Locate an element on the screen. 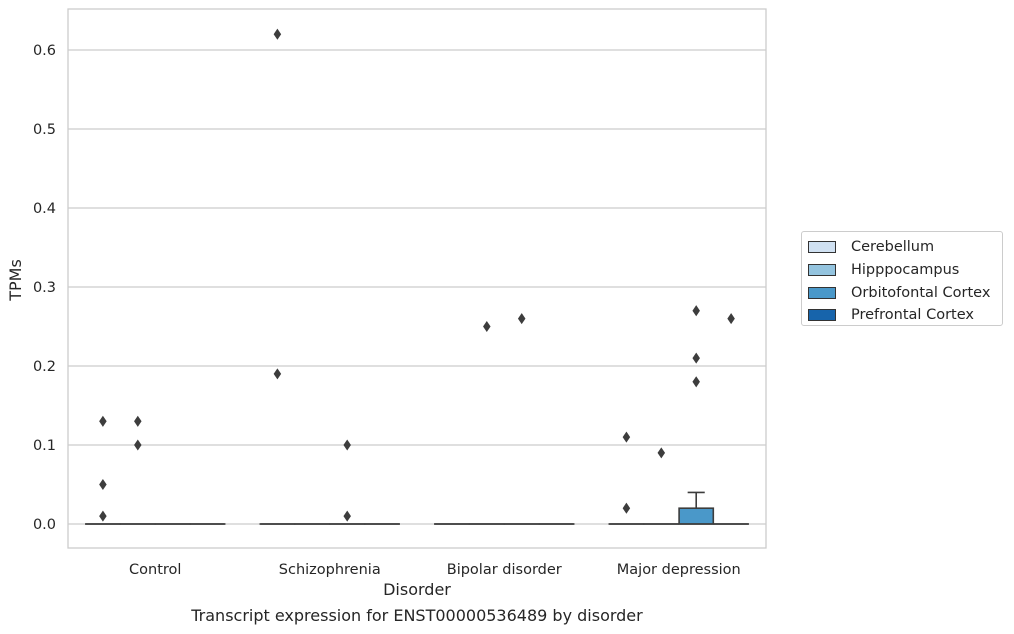 Image resolution: width=1014 pixels, height=634 pixels. legend-item: Orbitofontal Cortex is located at coordinates (905, 292).